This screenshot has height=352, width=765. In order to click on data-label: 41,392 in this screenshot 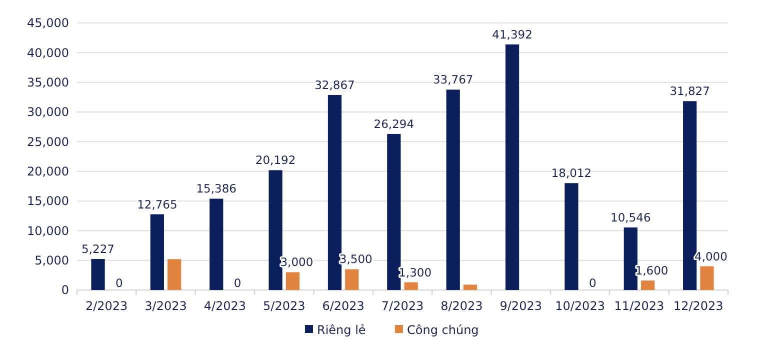, I will do `click(512, 34)`.